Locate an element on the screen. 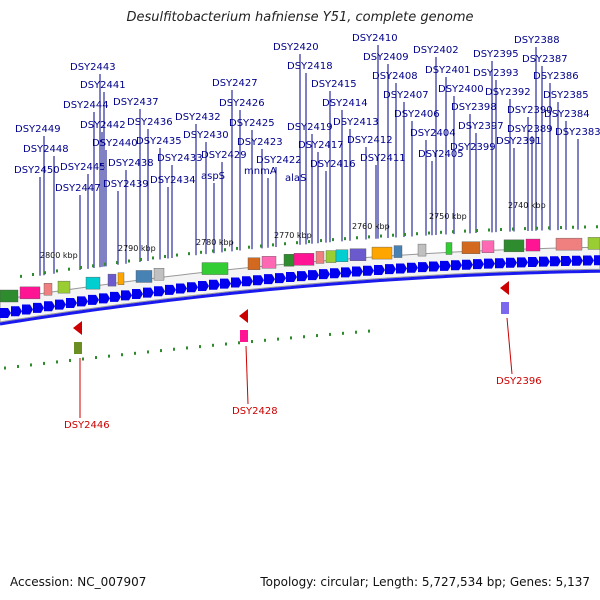 This screenshot has height=600, width=600. gene-label: DSY2413 is located at coordinates (356, 122).